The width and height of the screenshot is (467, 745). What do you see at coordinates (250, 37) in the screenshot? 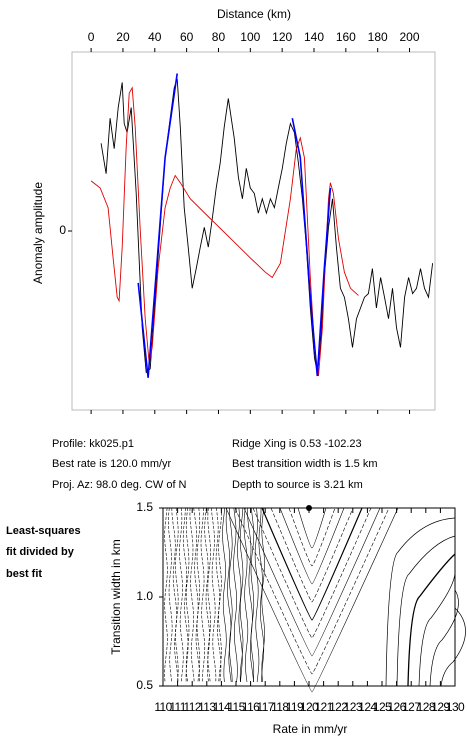
I see `x-tick-label: 100` at bounding box center [250, 37].